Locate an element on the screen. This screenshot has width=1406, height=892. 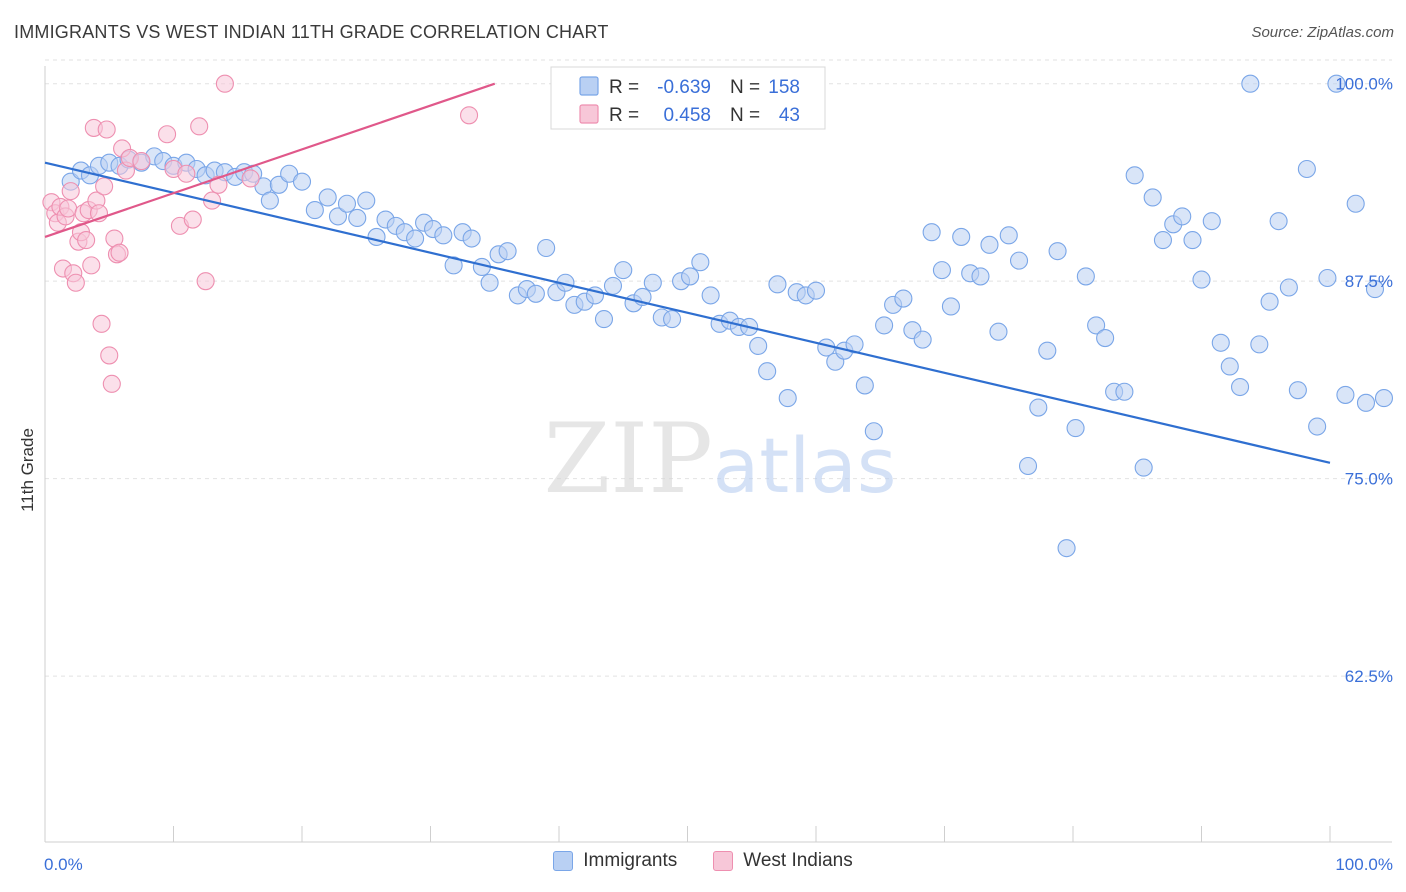
x-tick-label-max: 100.0% is located at coordinates (1364, 864).